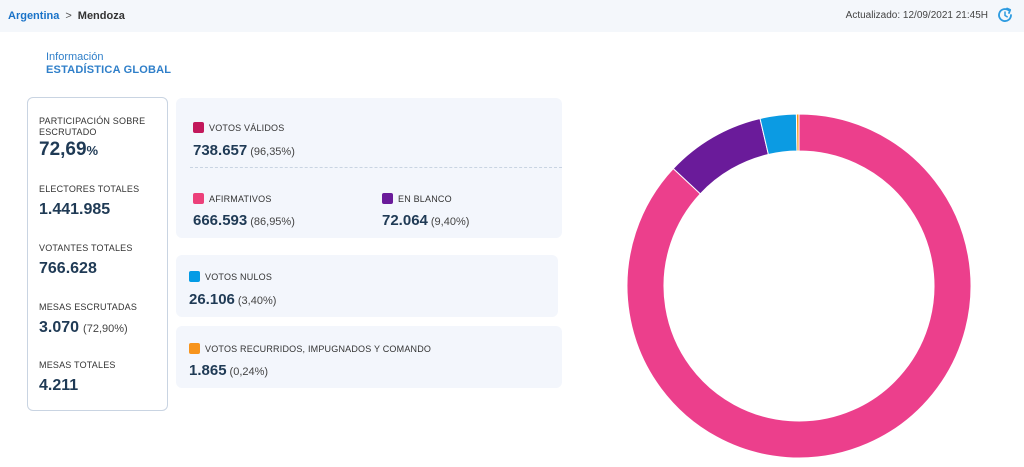 Image resolution: width=1024 pixels, height=467 pixels. I want to click on en-blanco-label: EN BLANCO, so click(417, 198).